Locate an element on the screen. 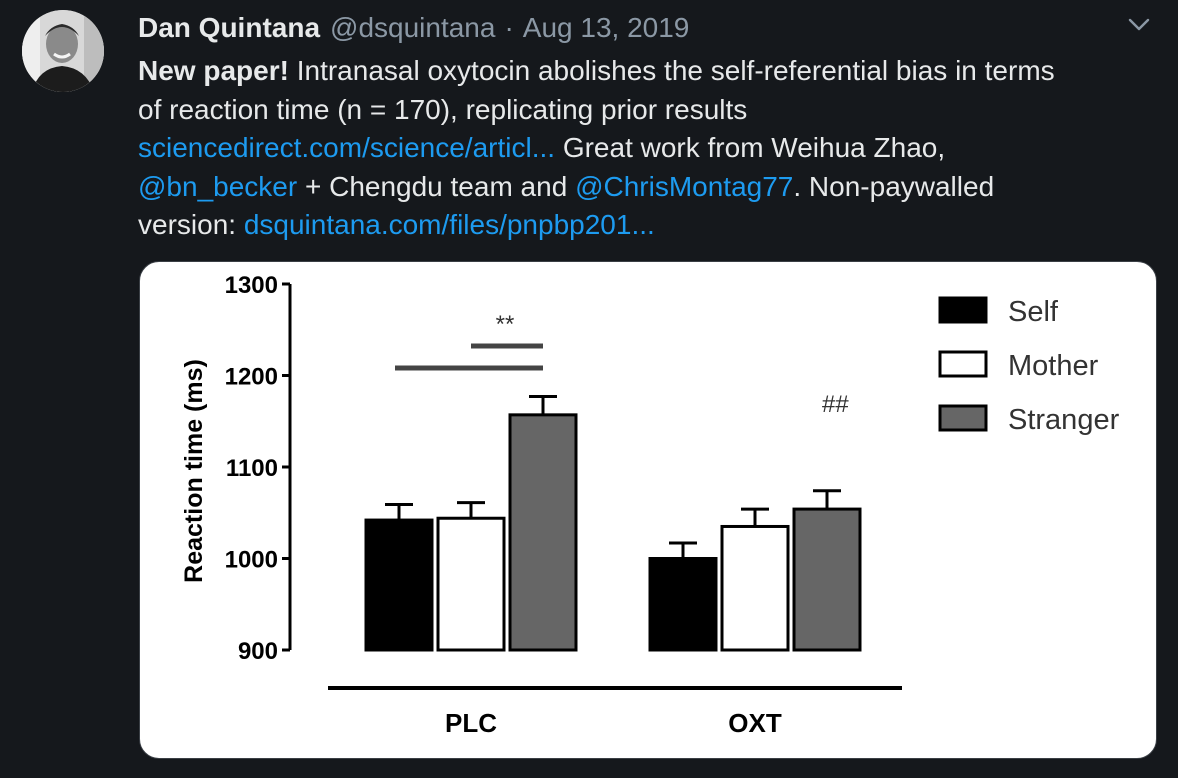 The width and height of the screenshot is (1178, 778). bar-stranger-oxt is located at coordinates (827, 579).